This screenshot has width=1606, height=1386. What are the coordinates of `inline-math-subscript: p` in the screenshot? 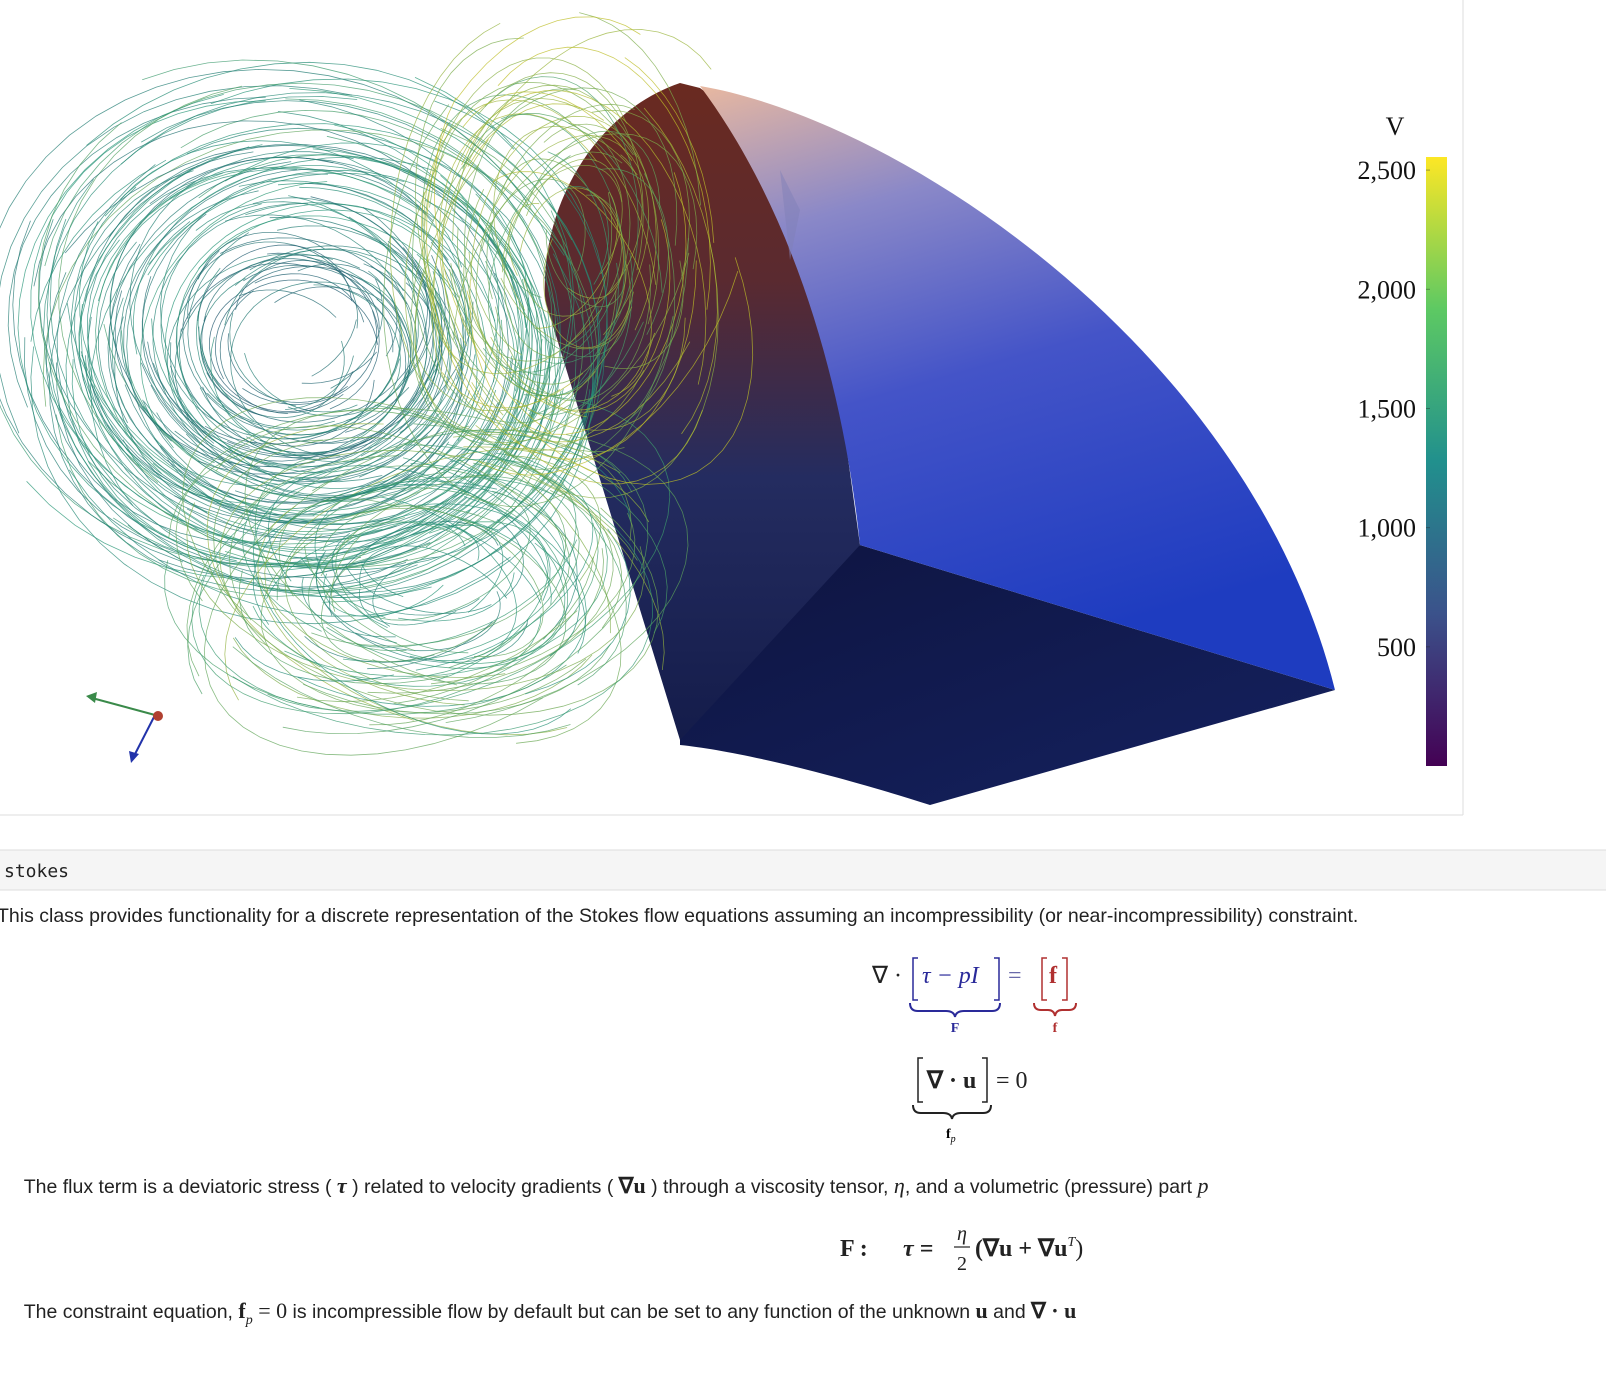 It's located at (249, 1320).